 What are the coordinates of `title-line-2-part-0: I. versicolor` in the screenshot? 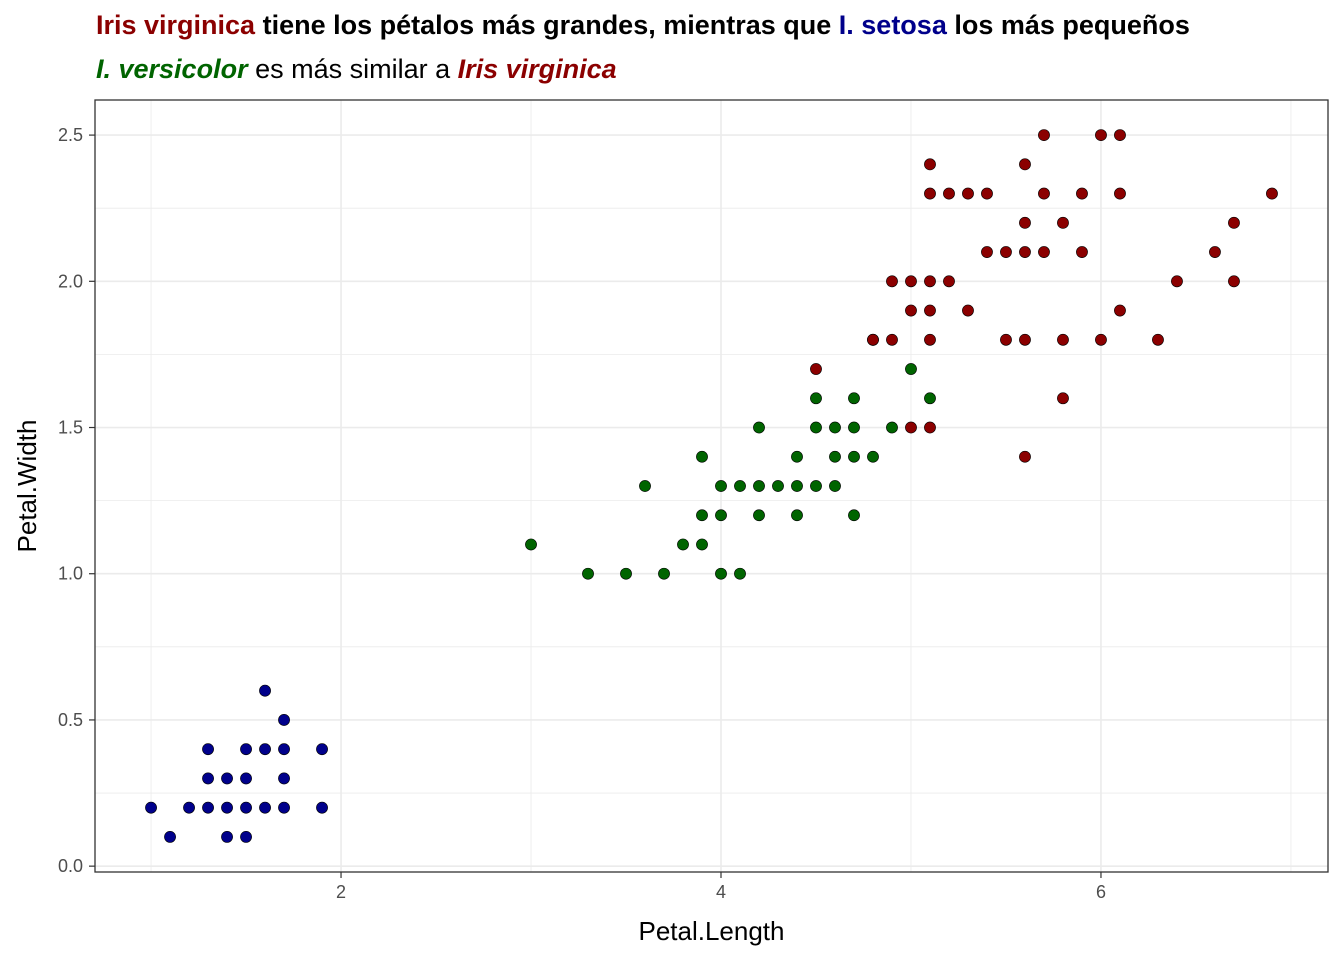 It's located at (172, 69).